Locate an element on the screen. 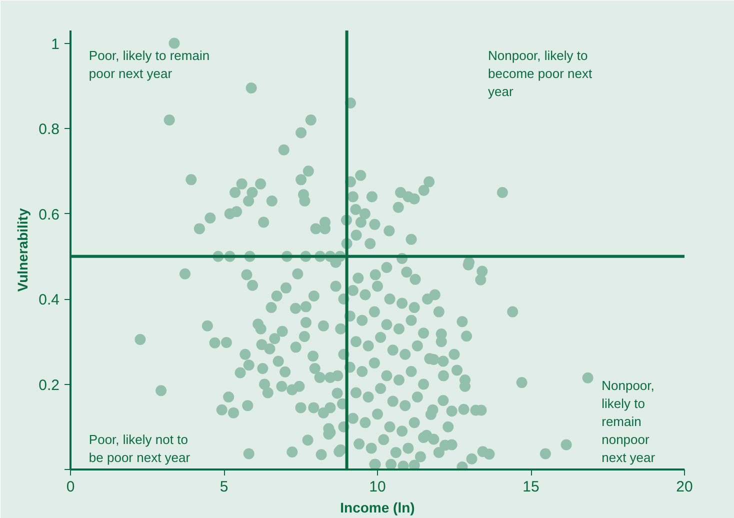 The width and height of the screenshot is (734, 518). annotation: Poor, likely to remain poor next year is located at coordinates (149, 65).